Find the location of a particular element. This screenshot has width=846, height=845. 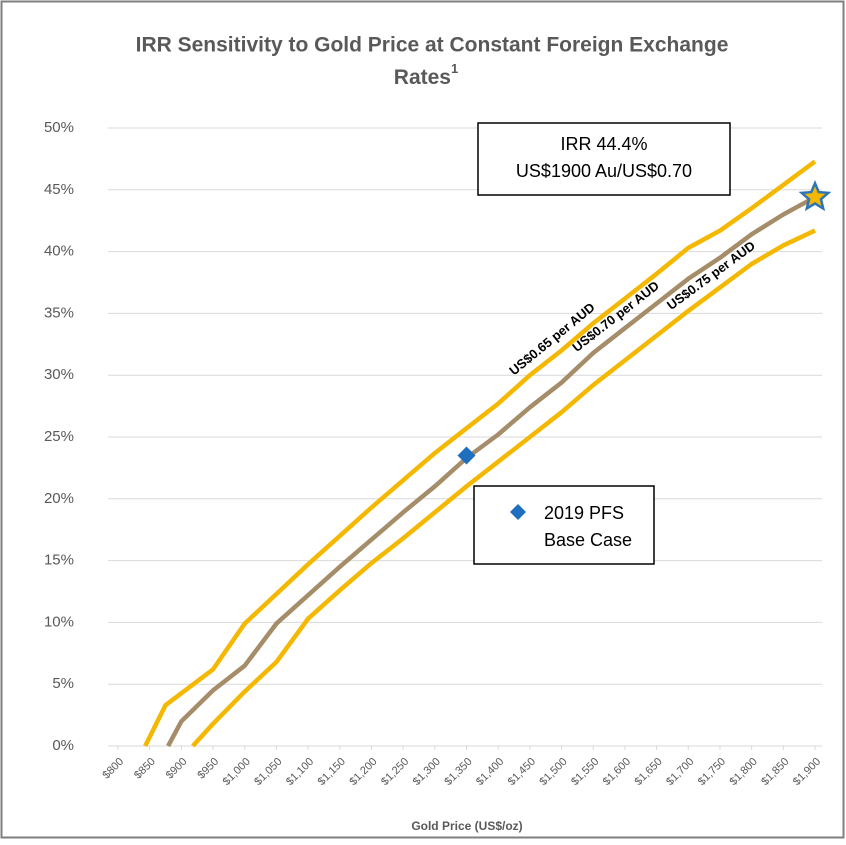

y-tick-label: 25% is located at coordinates (59, 436).